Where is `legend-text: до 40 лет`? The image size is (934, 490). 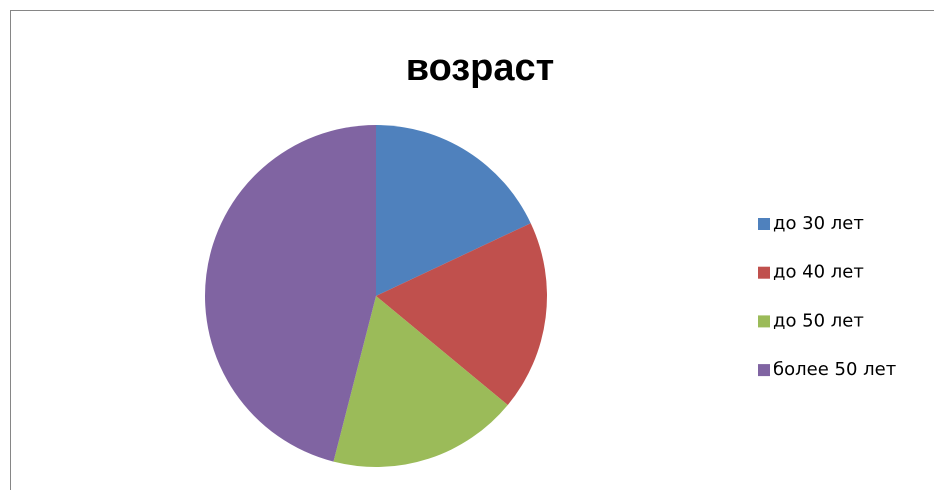
legend-text: до 40 лет is located at coordinates (818, 272).